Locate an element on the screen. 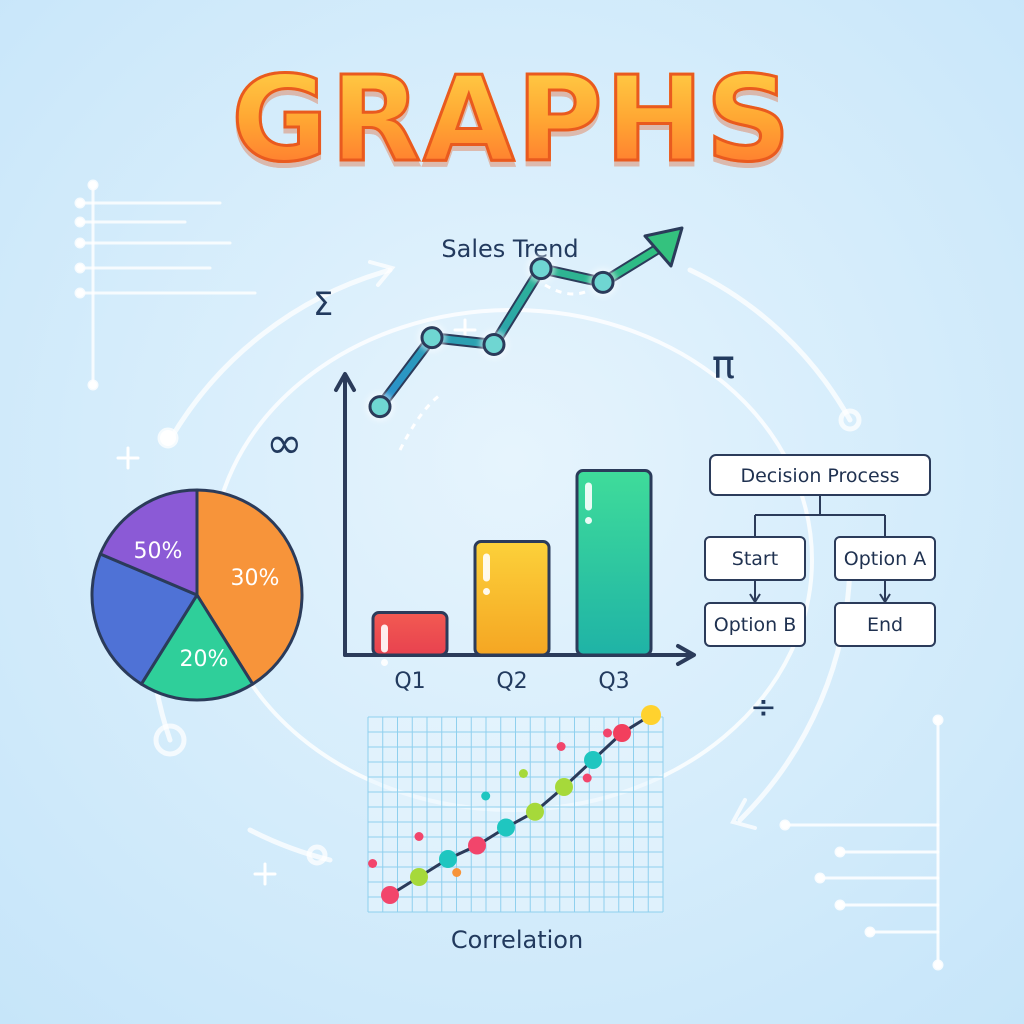 The width and height of the screenshot is (1024, 1024). flow-box-title: Decision Process is located at coordinates (820, 475).